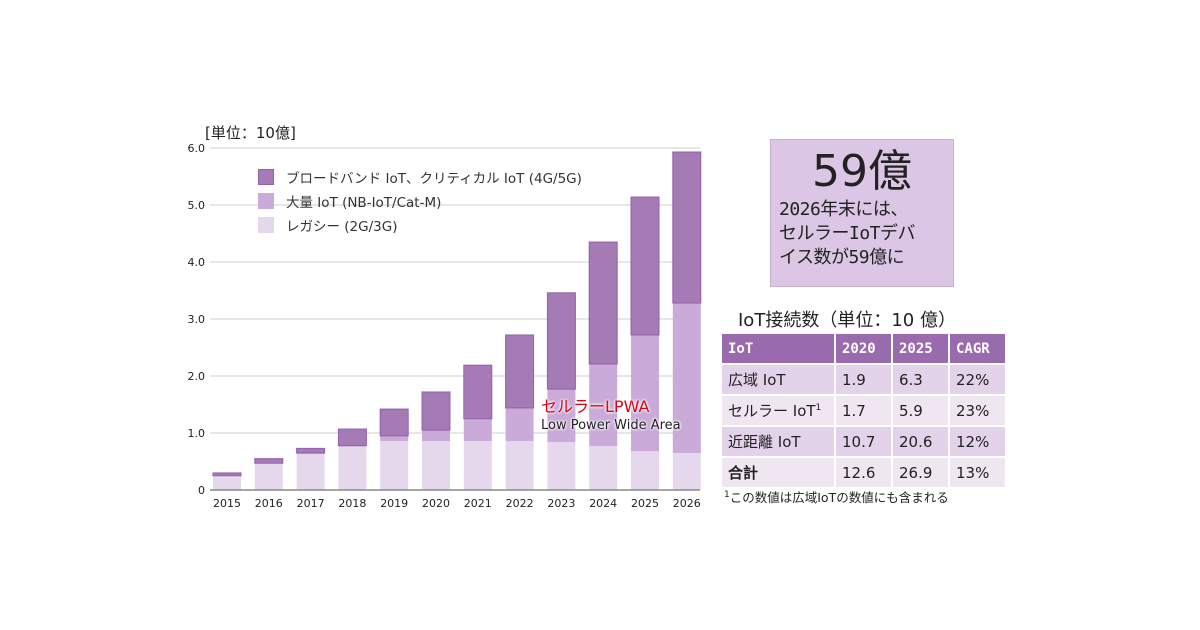 This screenshot has width=1200, height=630. Describe the element at coordinates (920, 410) in the screenshot. I see `row-2025: 5.9` at that location.